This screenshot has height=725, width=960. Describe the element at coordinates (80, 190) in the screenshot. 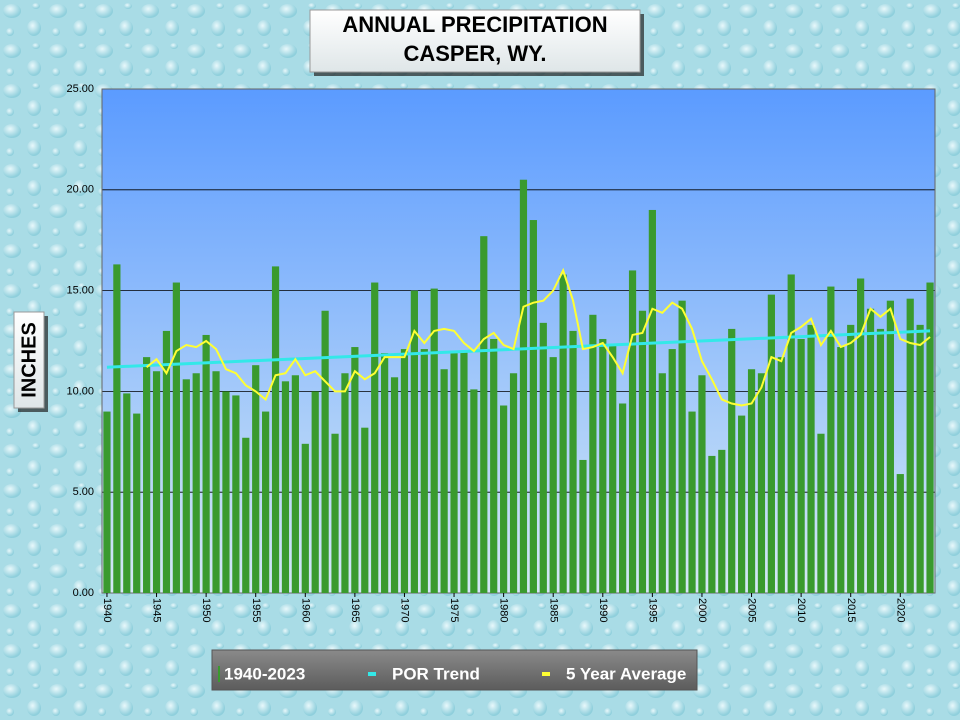

I see `y-tick-label: 20.00` at that location.